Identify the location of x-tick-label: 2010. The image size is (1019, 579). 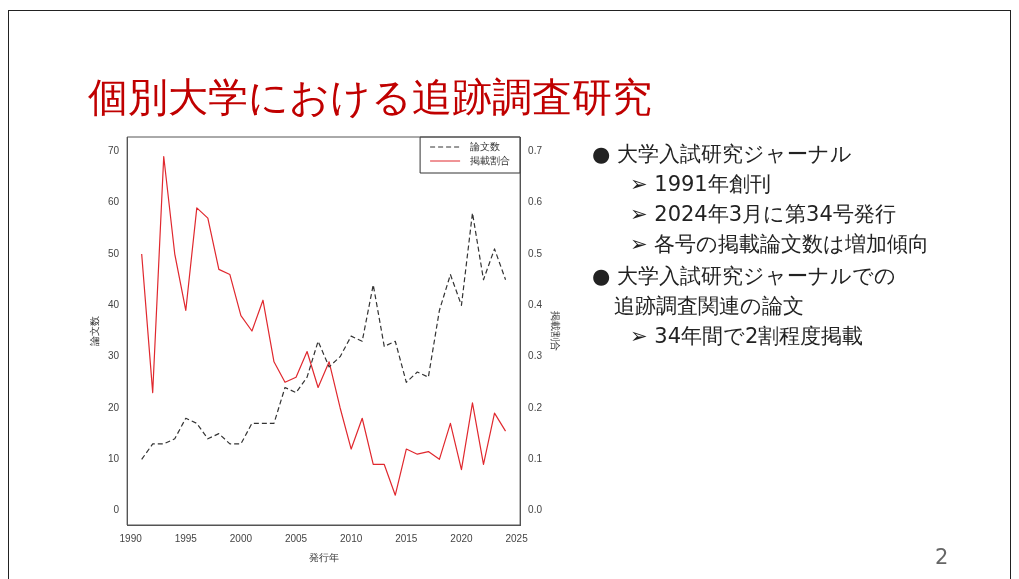
(351, 538).